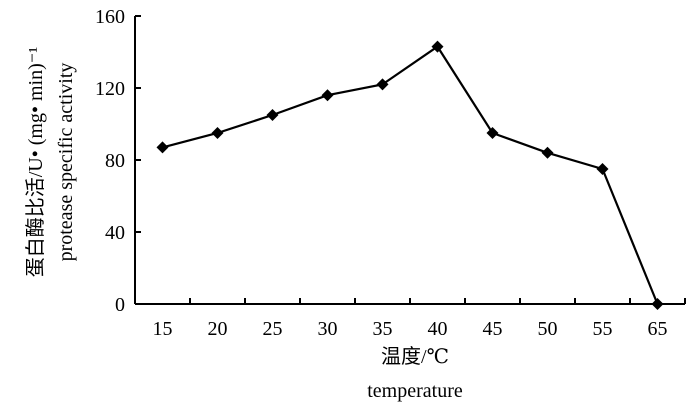 This screenshot has height=410, width=700. What do you see at coordinates (35, 162) in the screenshot?
I see `y-axis-title: 蛋白酶比活/U• (mg• min)⁻¹` at bounding box center [35, 162].